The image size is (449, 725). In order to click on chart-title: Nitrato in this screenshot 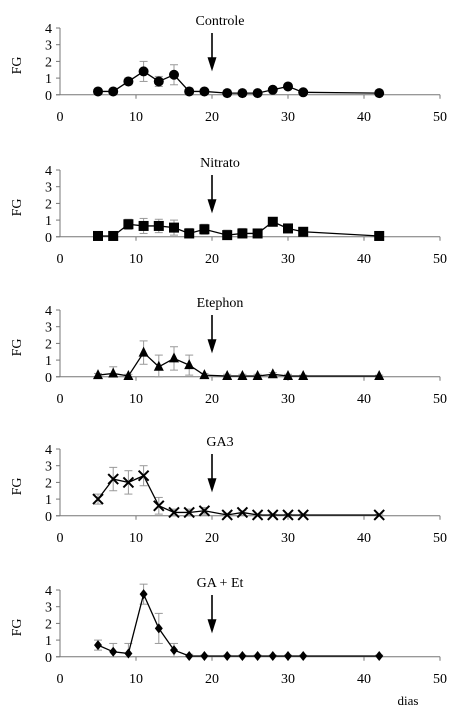, I will do `click(220, 163)`.